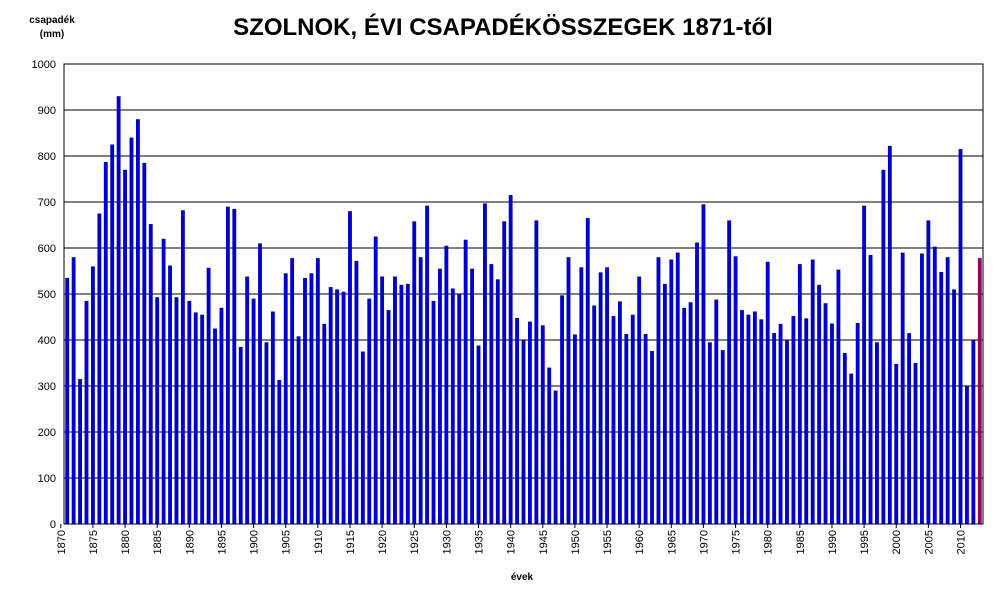  What do you see at coordinates (351, 542) in the screenshot?
I see `x-tick-label: 1915` at bounding box center [351, 542].